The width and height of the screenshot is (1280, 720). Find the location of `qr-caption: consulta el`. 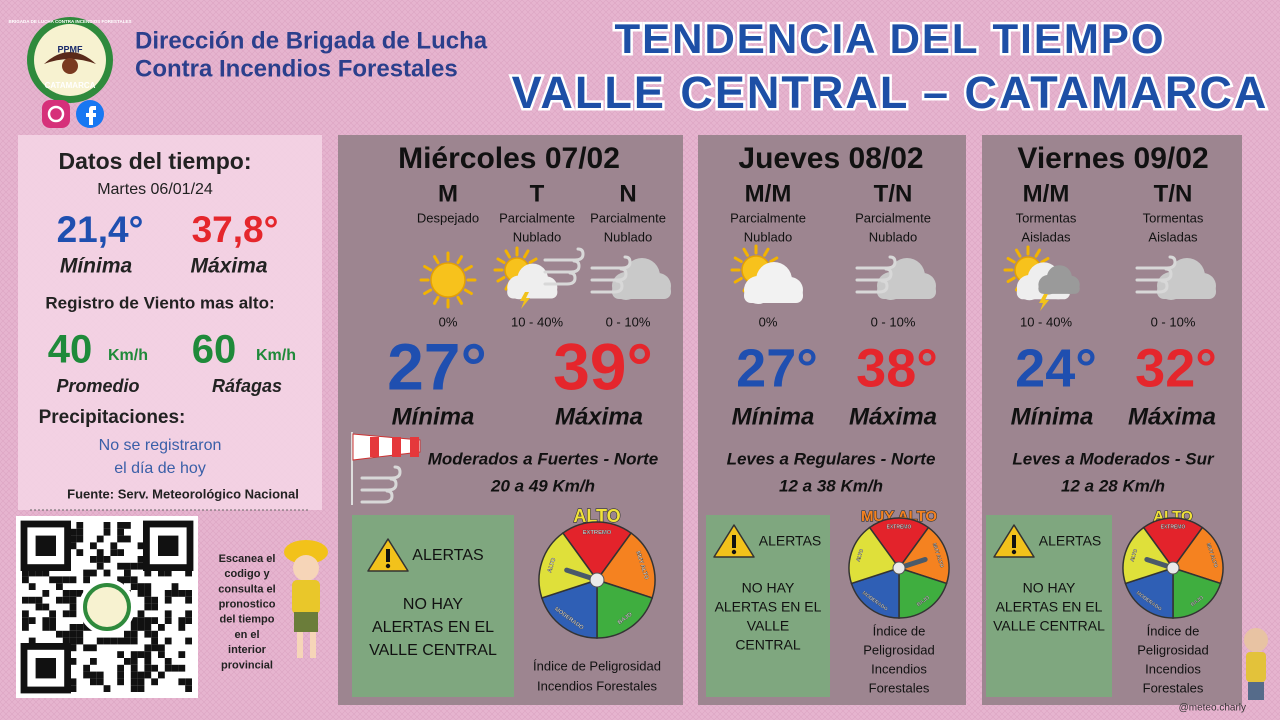

qr-caption: consulta el is located at coordinates (246, 589).